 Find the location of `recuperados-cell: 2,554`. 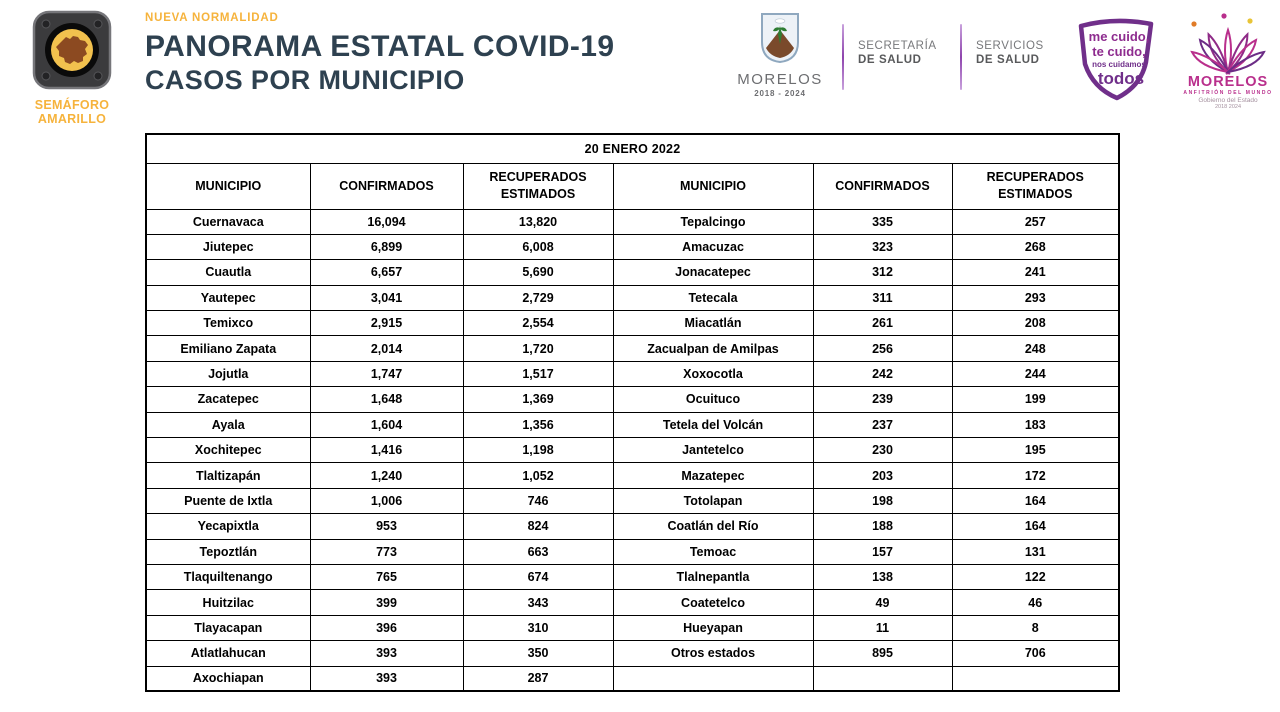

recuperados-cell: 2,554 is located at coordinates (538, 323).